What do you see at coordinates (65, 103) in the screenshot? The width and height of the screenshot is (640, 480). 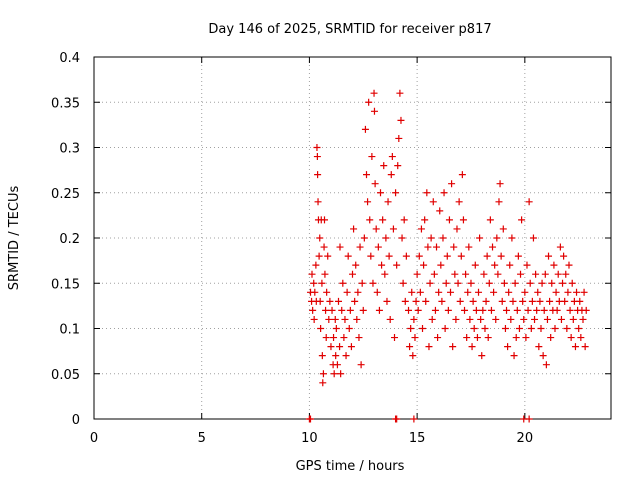 I see `y-tick-label: 0.35` at bounding box center [65, 103].